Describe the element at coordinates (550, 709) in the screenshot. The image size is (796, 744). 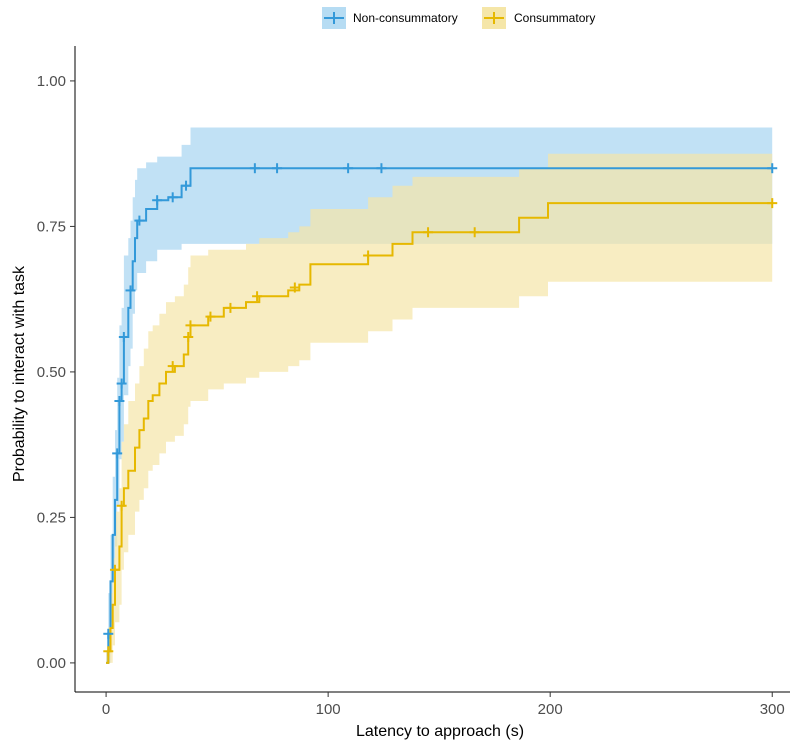
I see `x-tick-label: 200` at that location.